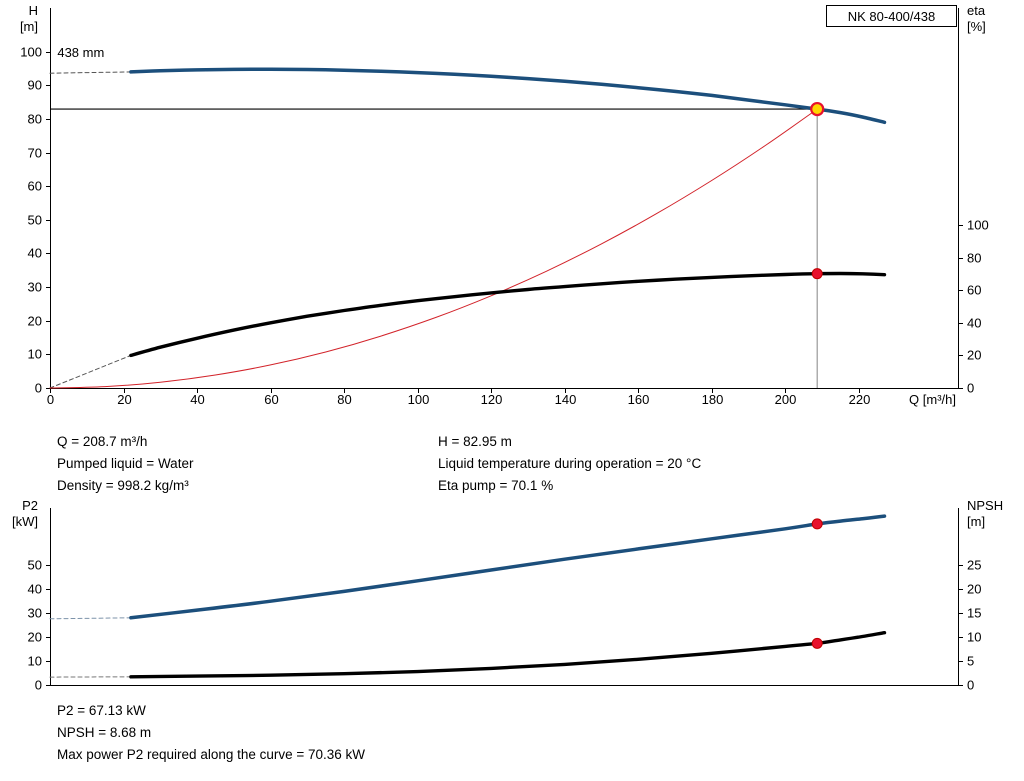 This screenshot has width=1024, height=781. Describe the element at coordinates (566, 399) in the screenshot. I see `x-tick-label: 140` at that location.